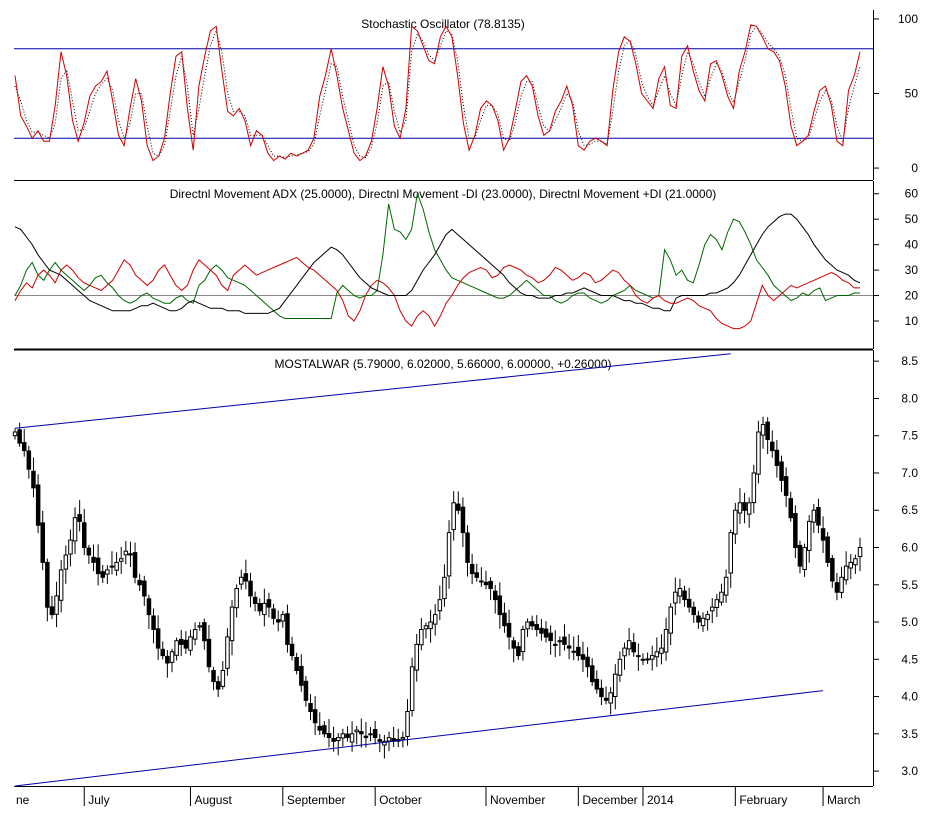 The height and width of the screenshot is (813, 934). I want to click on x-month-label-5: November, so click(517, 800).